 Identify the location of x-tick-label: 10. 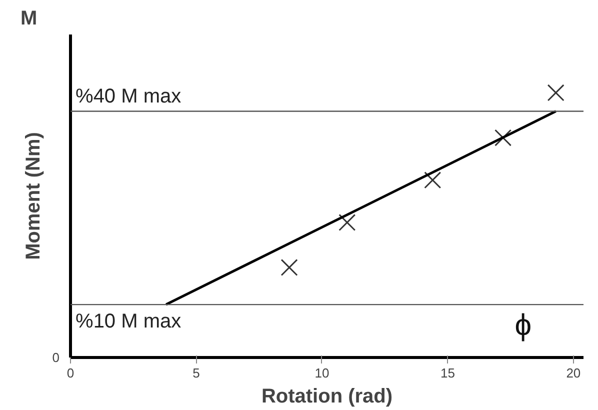
(322, 373).